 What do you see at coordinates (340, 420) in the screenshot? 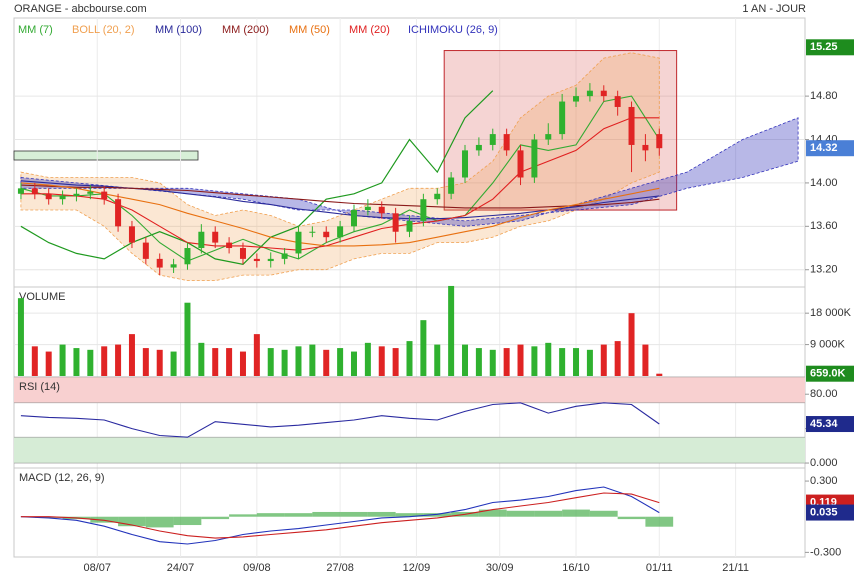
I see `rsi-line` at bounding box center [340, 420].